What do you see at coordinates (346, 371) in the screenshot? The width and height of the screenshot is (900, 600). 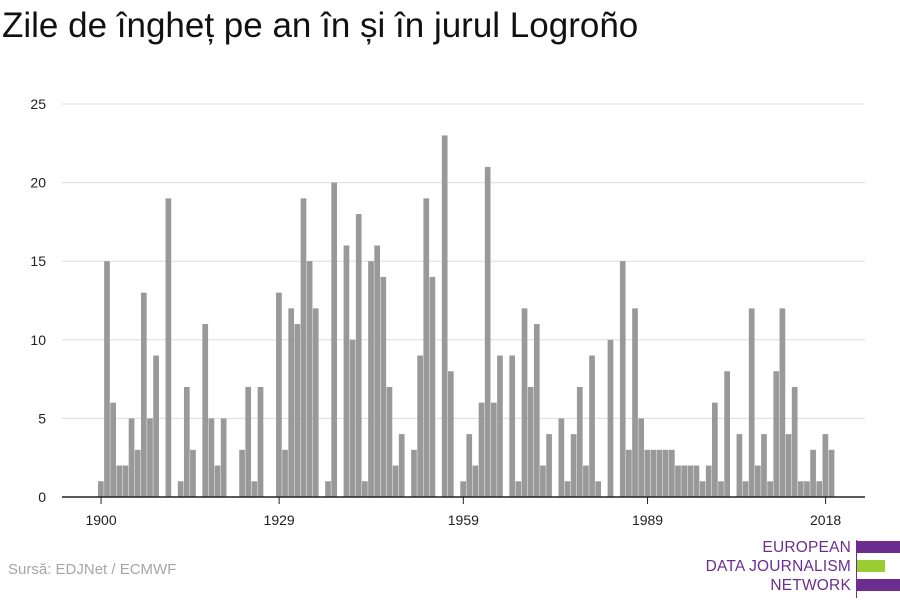 I see `bar-1940` at bounding box center [346, 371].